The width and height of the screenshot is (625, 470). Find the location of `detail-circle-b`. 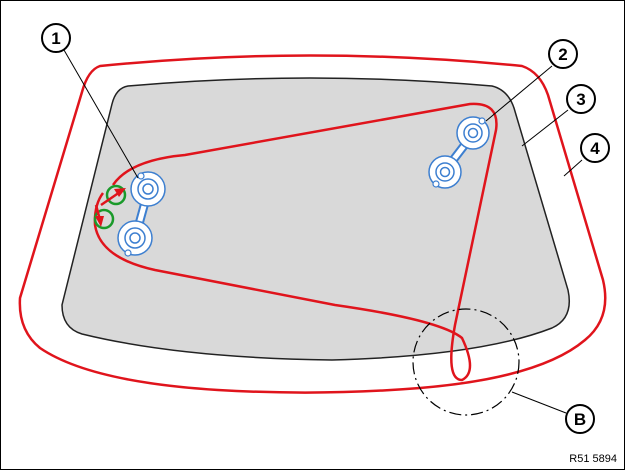

detail-circle-b is located at coordinates (466, 362).